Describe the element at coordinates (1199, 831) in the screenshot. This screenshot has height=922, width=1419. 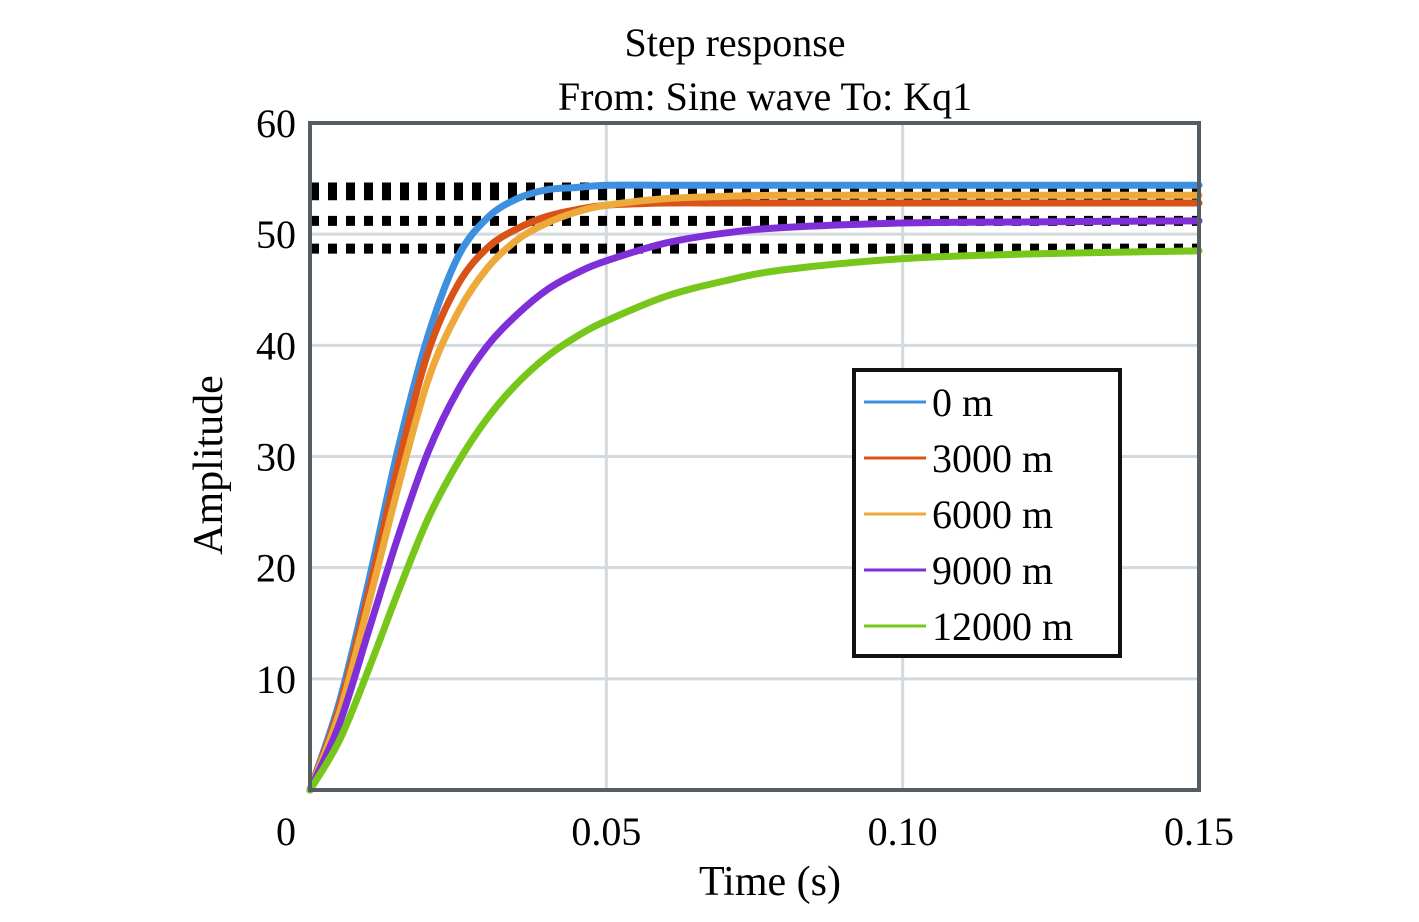
I see `x-tick-label-3: 0.15` at that location.